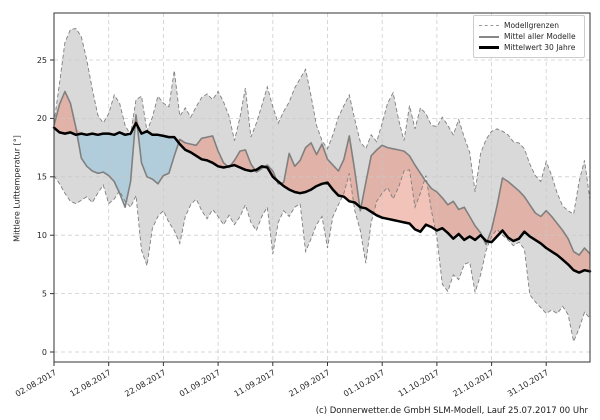 The width and height of the screenshot is (600, 420). I want to click on y-axis-label: Mittlere Lufttemperatur [°], so click(17, 188).